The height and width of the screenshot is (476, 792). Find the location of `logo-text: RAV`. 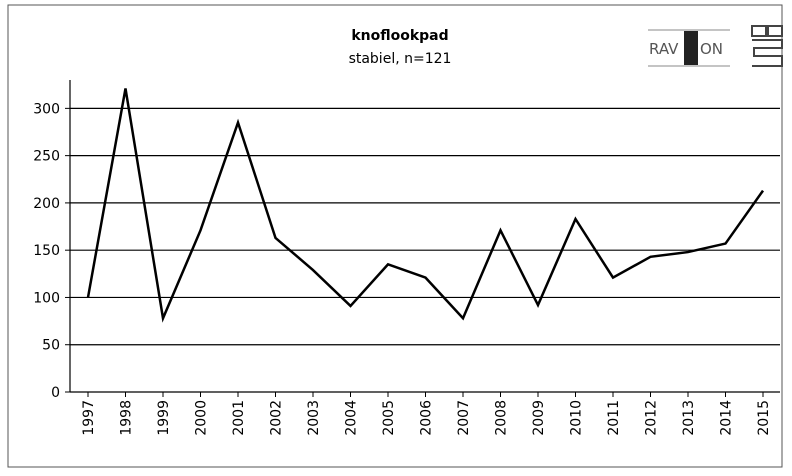

logo-text: RAV is located at coordinates (664, 49).